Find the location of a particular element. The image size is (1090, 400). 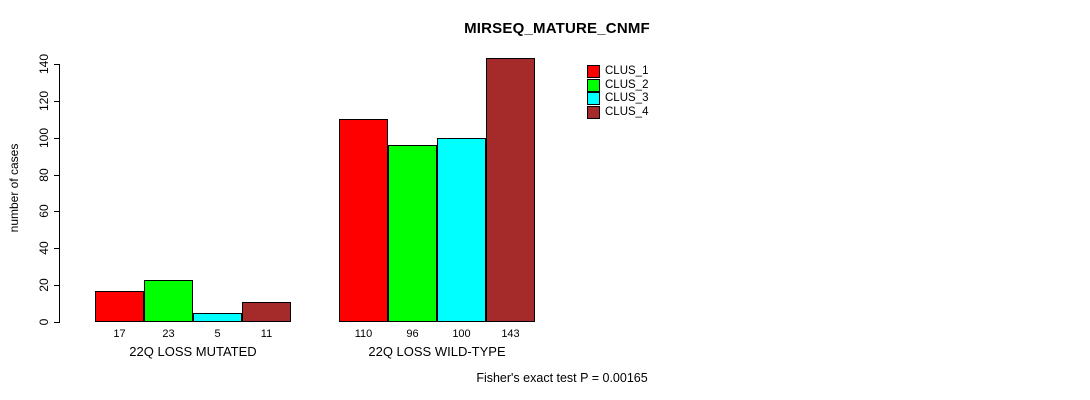

y-axis-tick-label: 0 is located at coordinates (44, 322).